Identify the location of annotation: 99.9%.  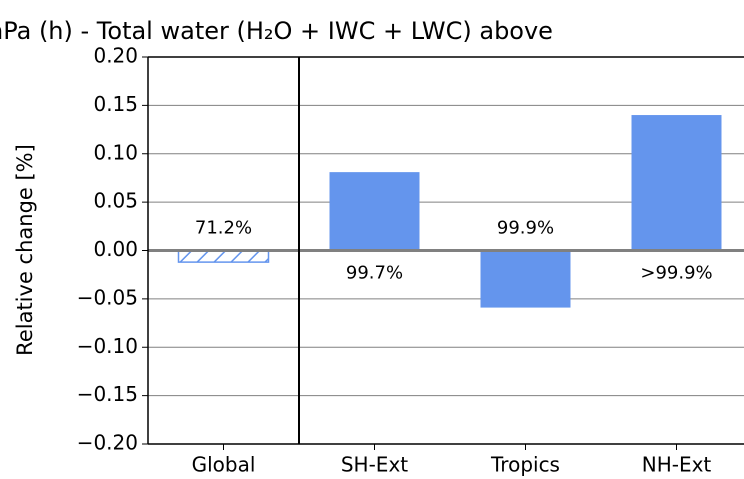
(525, 228).